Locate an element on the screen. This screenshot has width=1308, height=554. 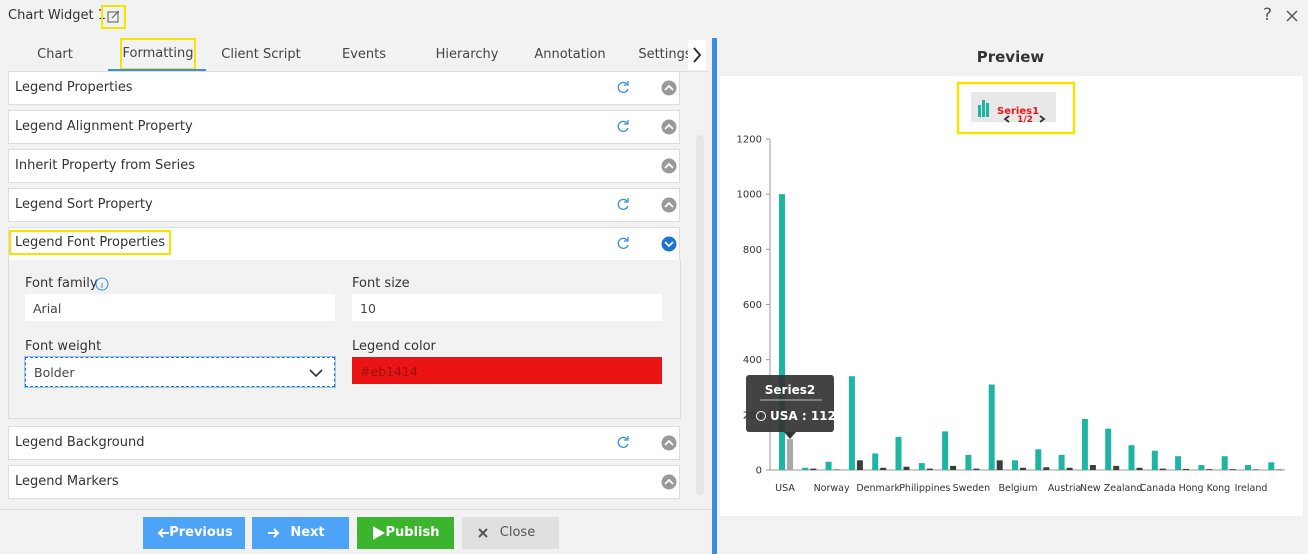
tooltip-text: USA : 112 is located at coordinates (803, 416).